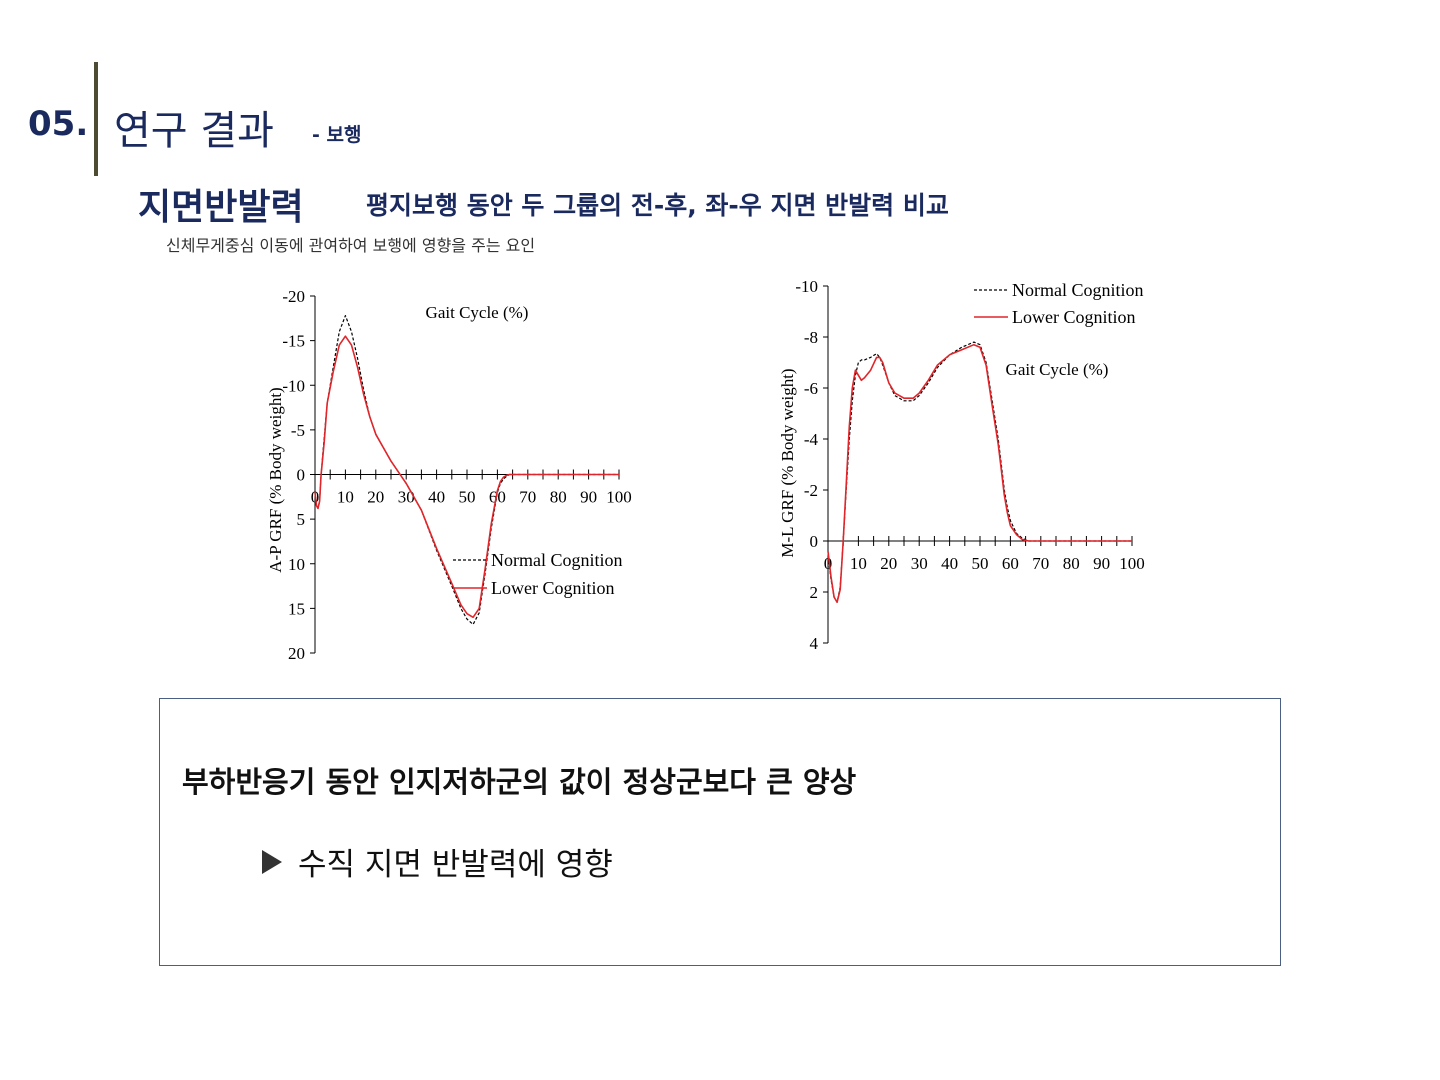 The height and width of the screenshot is (1080, 1440). Describe the element at coordinates (919, 563) in the screenshot. I see `x-tick-label: 30` at that location.